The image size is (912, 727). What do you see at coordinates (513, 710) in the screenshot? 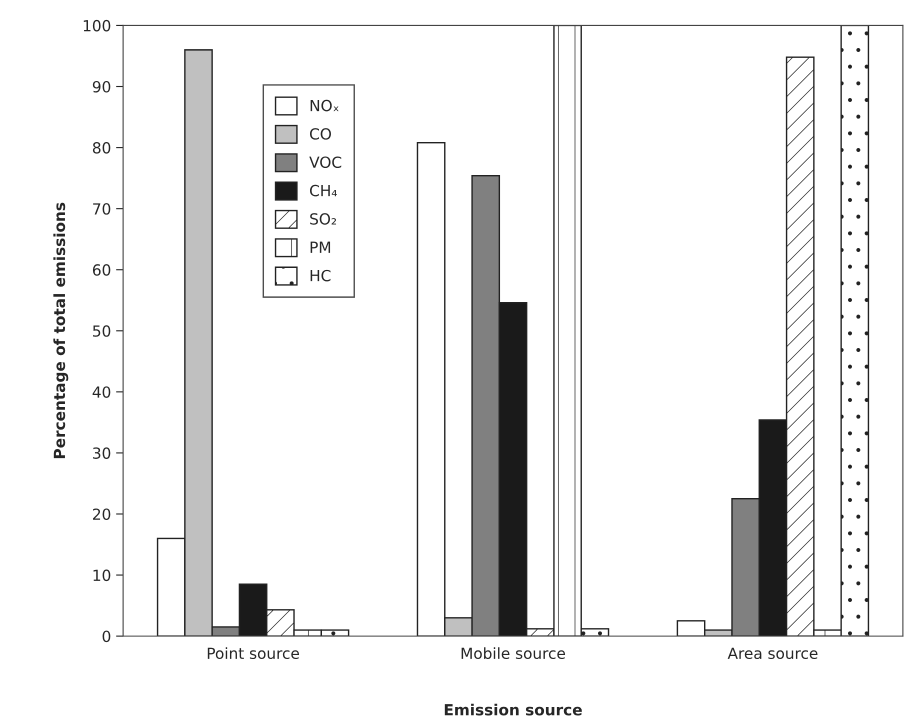
I see `x-axis-title: Emission source` at bounding box center [513, 710].